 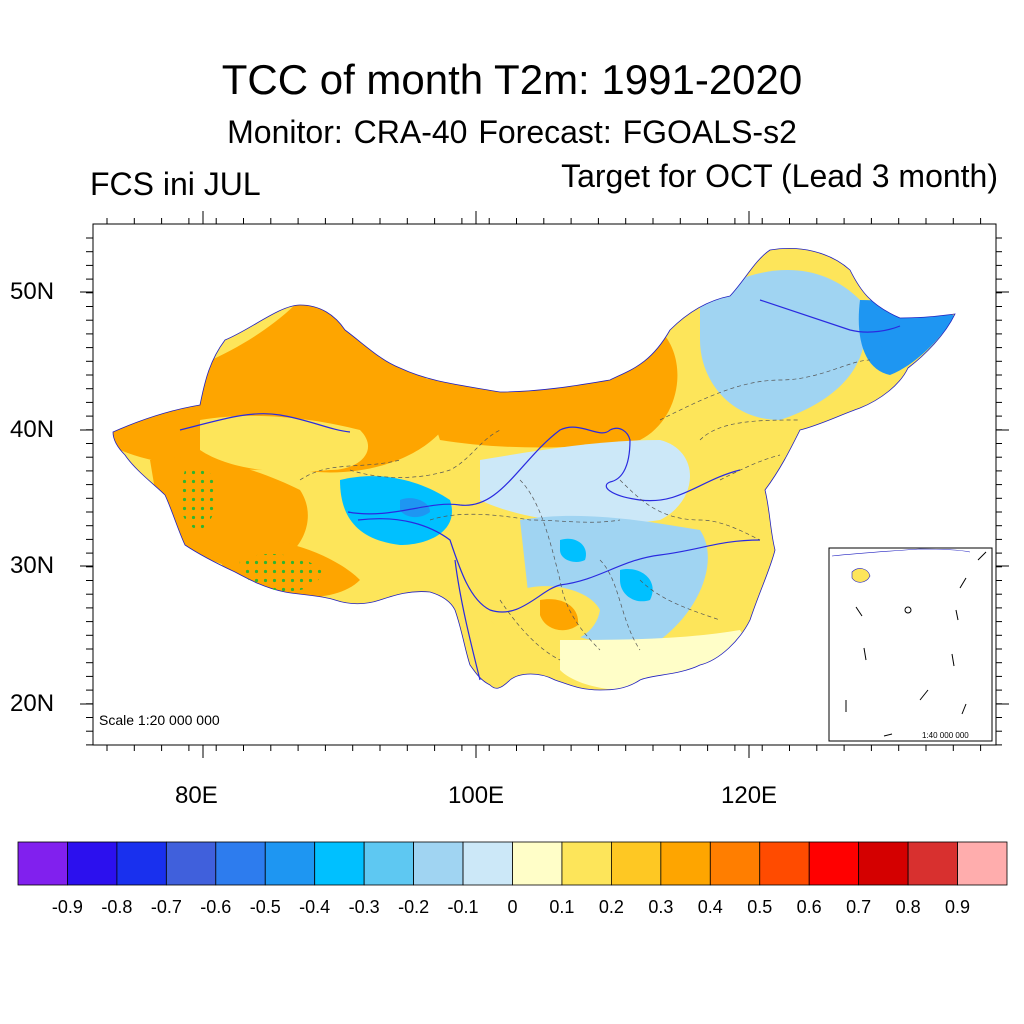 I want to click on init-label: FCS ini JUL, so click(x=175, y=184).